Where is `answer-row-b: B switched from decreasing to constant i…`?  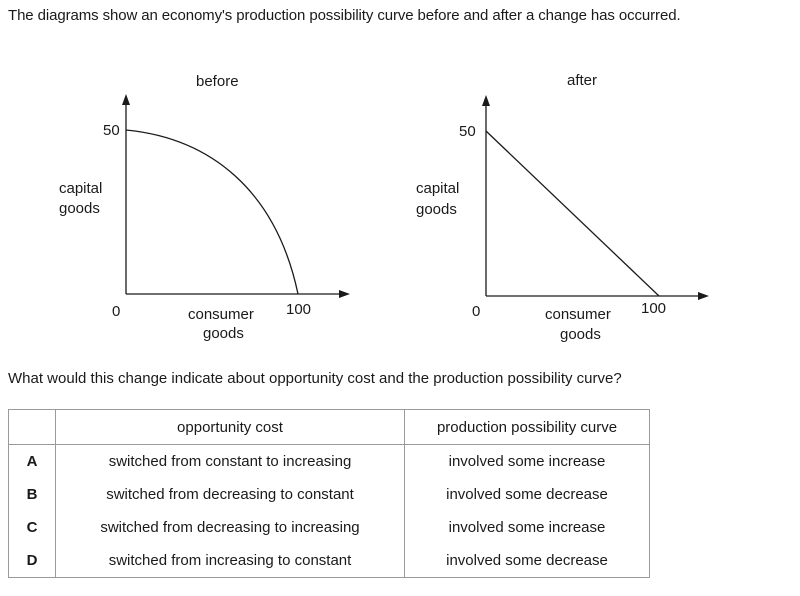 answer-row-b: B switched from decreasing to constant i… is located at coordinates (329, 494).